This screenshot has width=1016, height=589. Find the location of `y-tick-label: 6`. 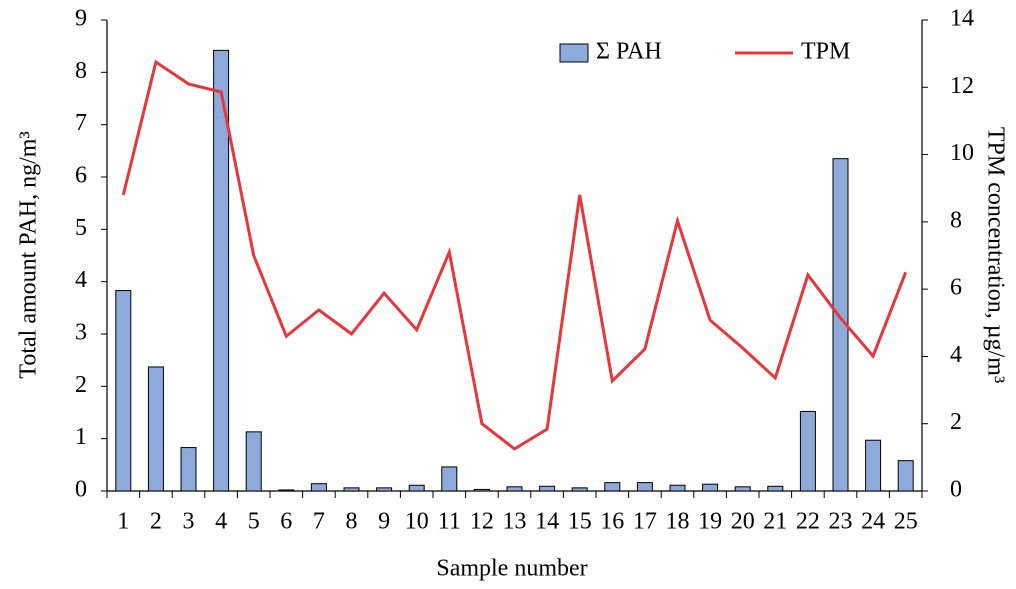

y-tick-label: 6 is located at coordinates (81, 176).